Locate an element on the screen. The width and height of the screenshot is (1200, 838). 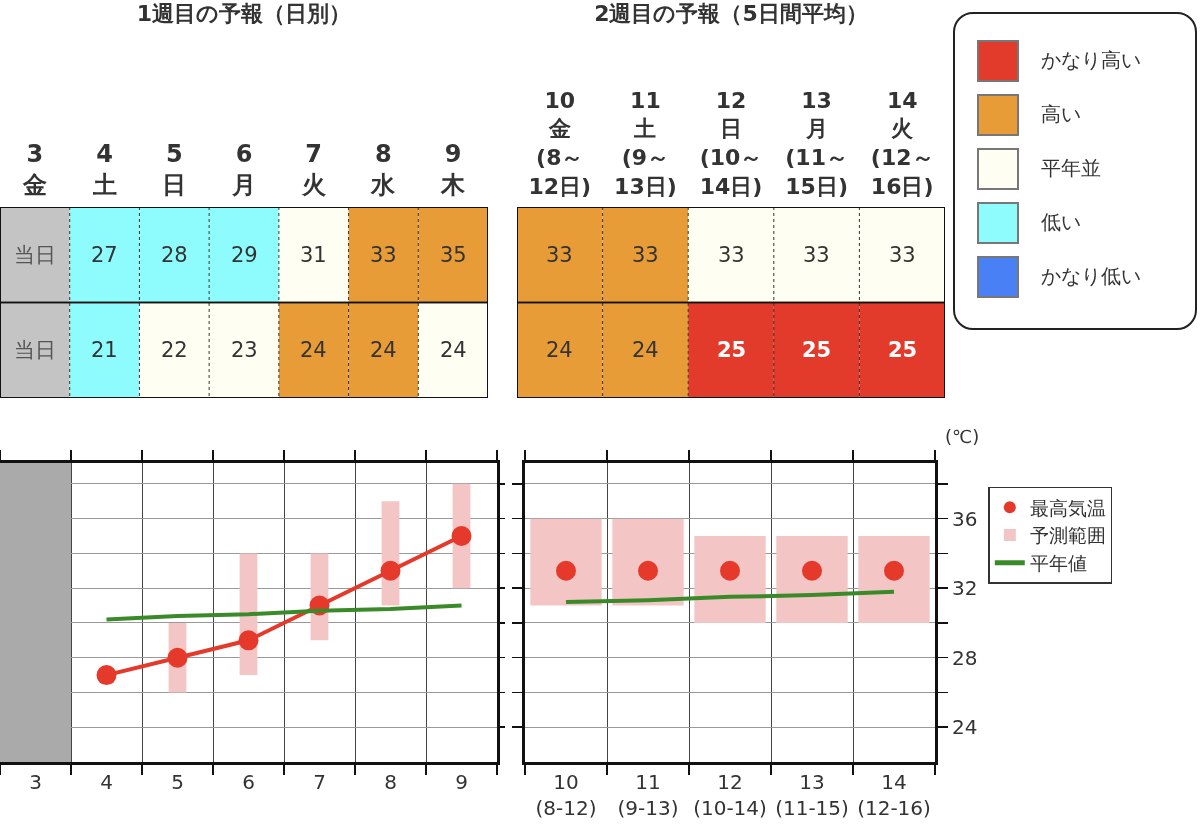
x-tick-label: 7 火 is located at coordinates (313, 170).